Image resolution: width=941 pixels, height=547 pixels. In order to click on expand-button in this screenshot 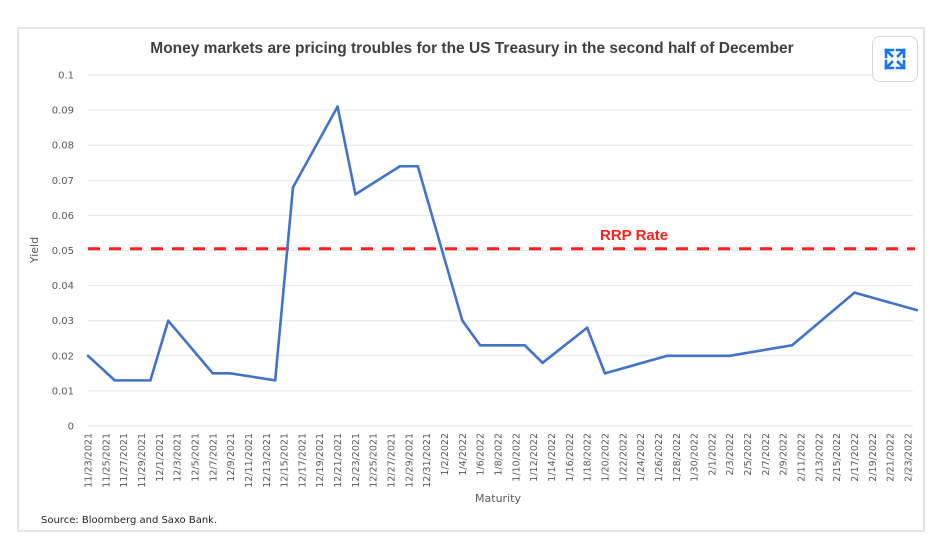, I will do `click(895, 59)`.